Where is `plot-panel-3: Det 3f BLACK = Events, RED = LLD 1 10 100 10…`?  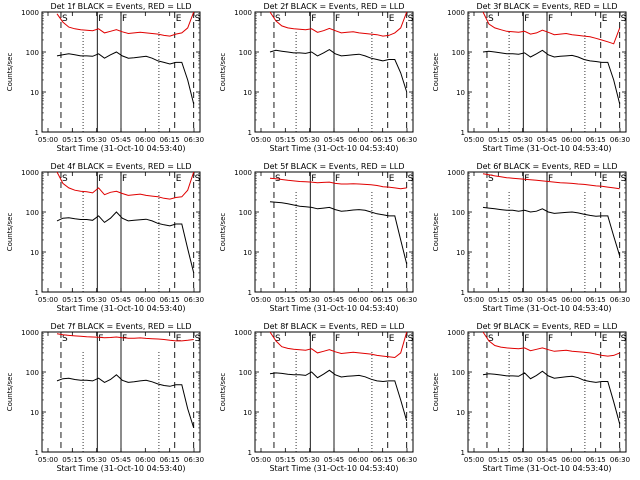
plot-panel-3: Det 3f BLACK = Events, RED = LLD 1 10 100 10… is located at coordinates (531, 77).